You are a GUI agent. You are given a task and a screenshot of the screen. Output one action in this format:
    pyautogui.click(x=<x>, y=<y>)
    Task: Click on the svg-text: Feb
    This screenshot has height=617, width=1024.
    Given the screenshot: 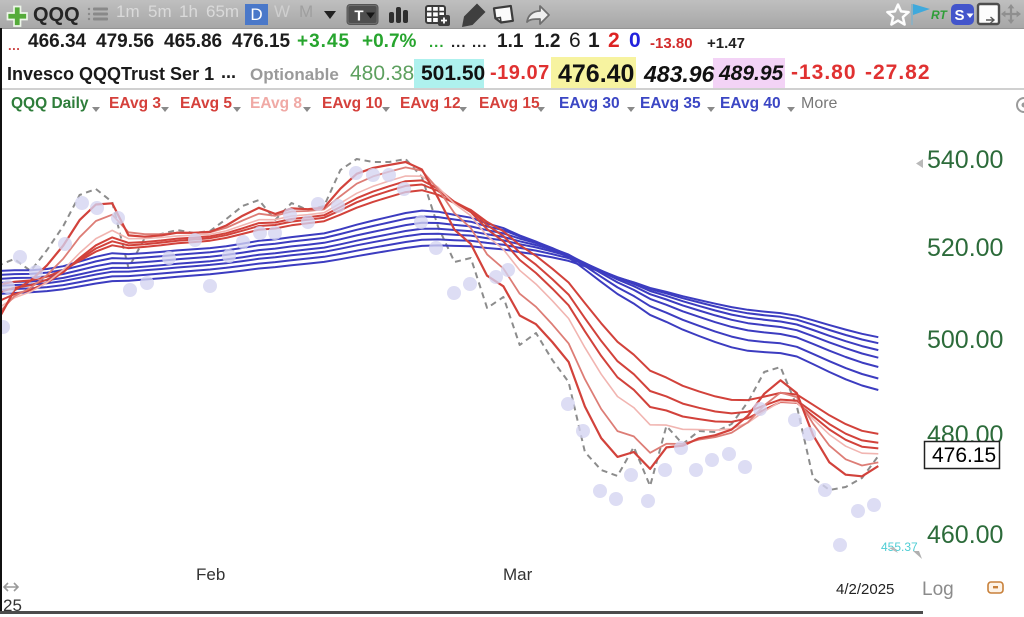 What is the action you would take?
    pyautogui.click(x=210, y=574)
    